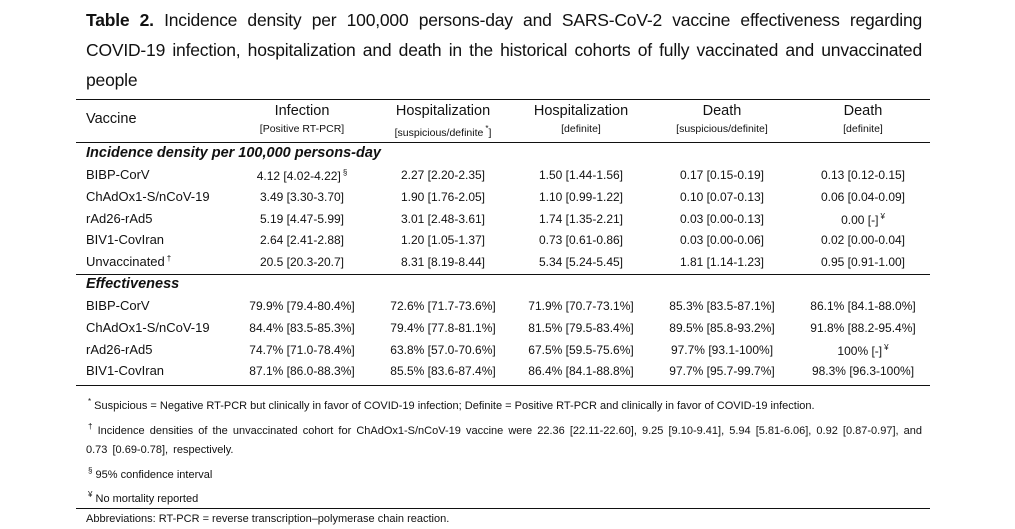 Image resolution: width=1015 pixels, height=529 pixels. I want to click on table-cell: 86.4% [84.1-88.8%], so click(581, 371).